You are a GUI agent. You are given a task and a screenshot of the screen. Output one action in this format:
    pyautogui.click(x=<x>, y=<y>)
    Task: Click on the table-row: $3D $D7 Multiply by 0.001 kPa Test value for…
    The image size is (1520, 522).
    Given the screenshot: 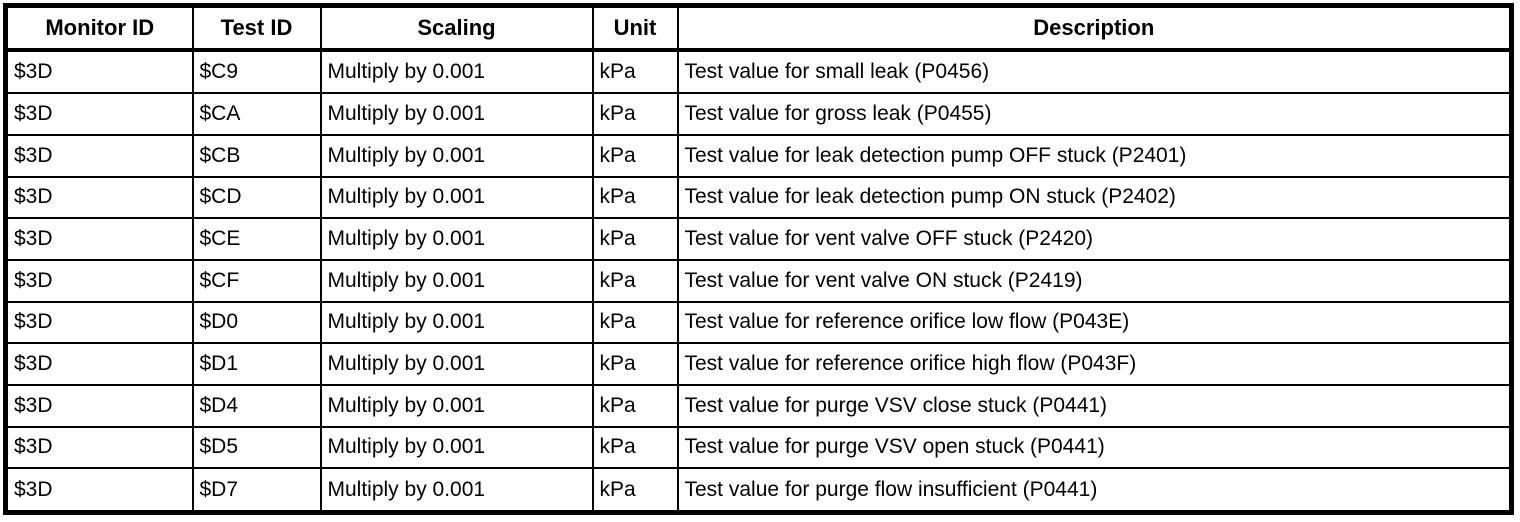 What is the action you would take?
    pyautogui.click(x=758, y=490)
    